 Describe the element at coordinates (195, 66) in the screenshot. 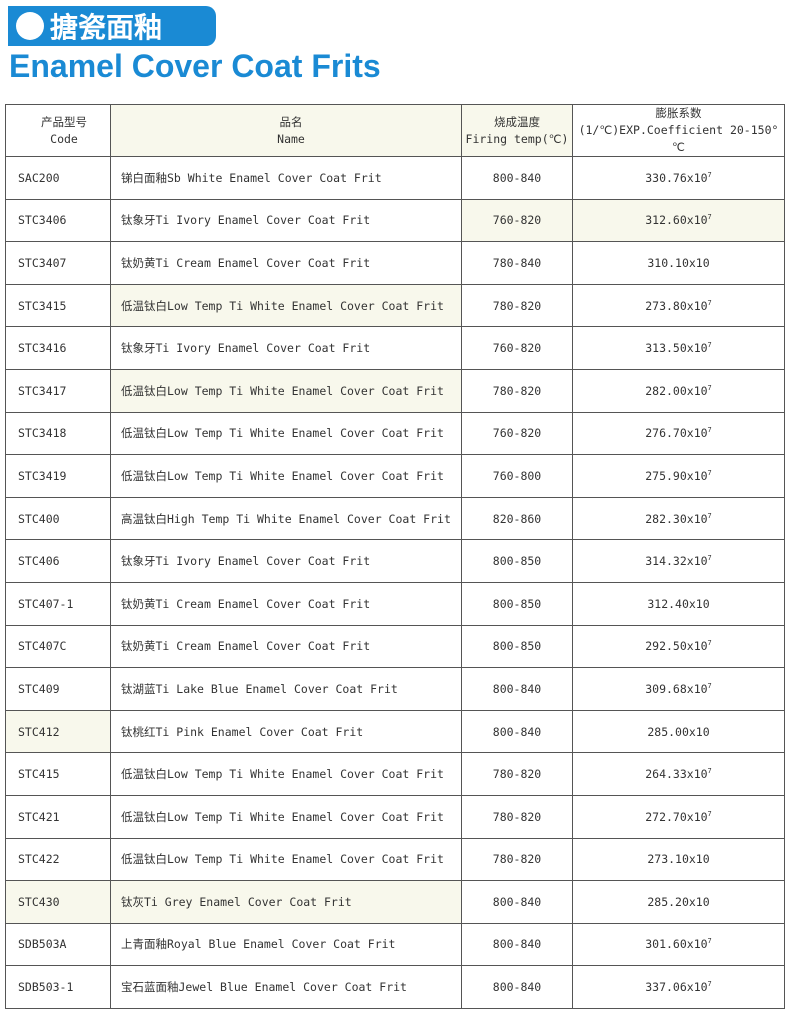

I see `page-title: Enamel Cover Coat Frits` at that location.